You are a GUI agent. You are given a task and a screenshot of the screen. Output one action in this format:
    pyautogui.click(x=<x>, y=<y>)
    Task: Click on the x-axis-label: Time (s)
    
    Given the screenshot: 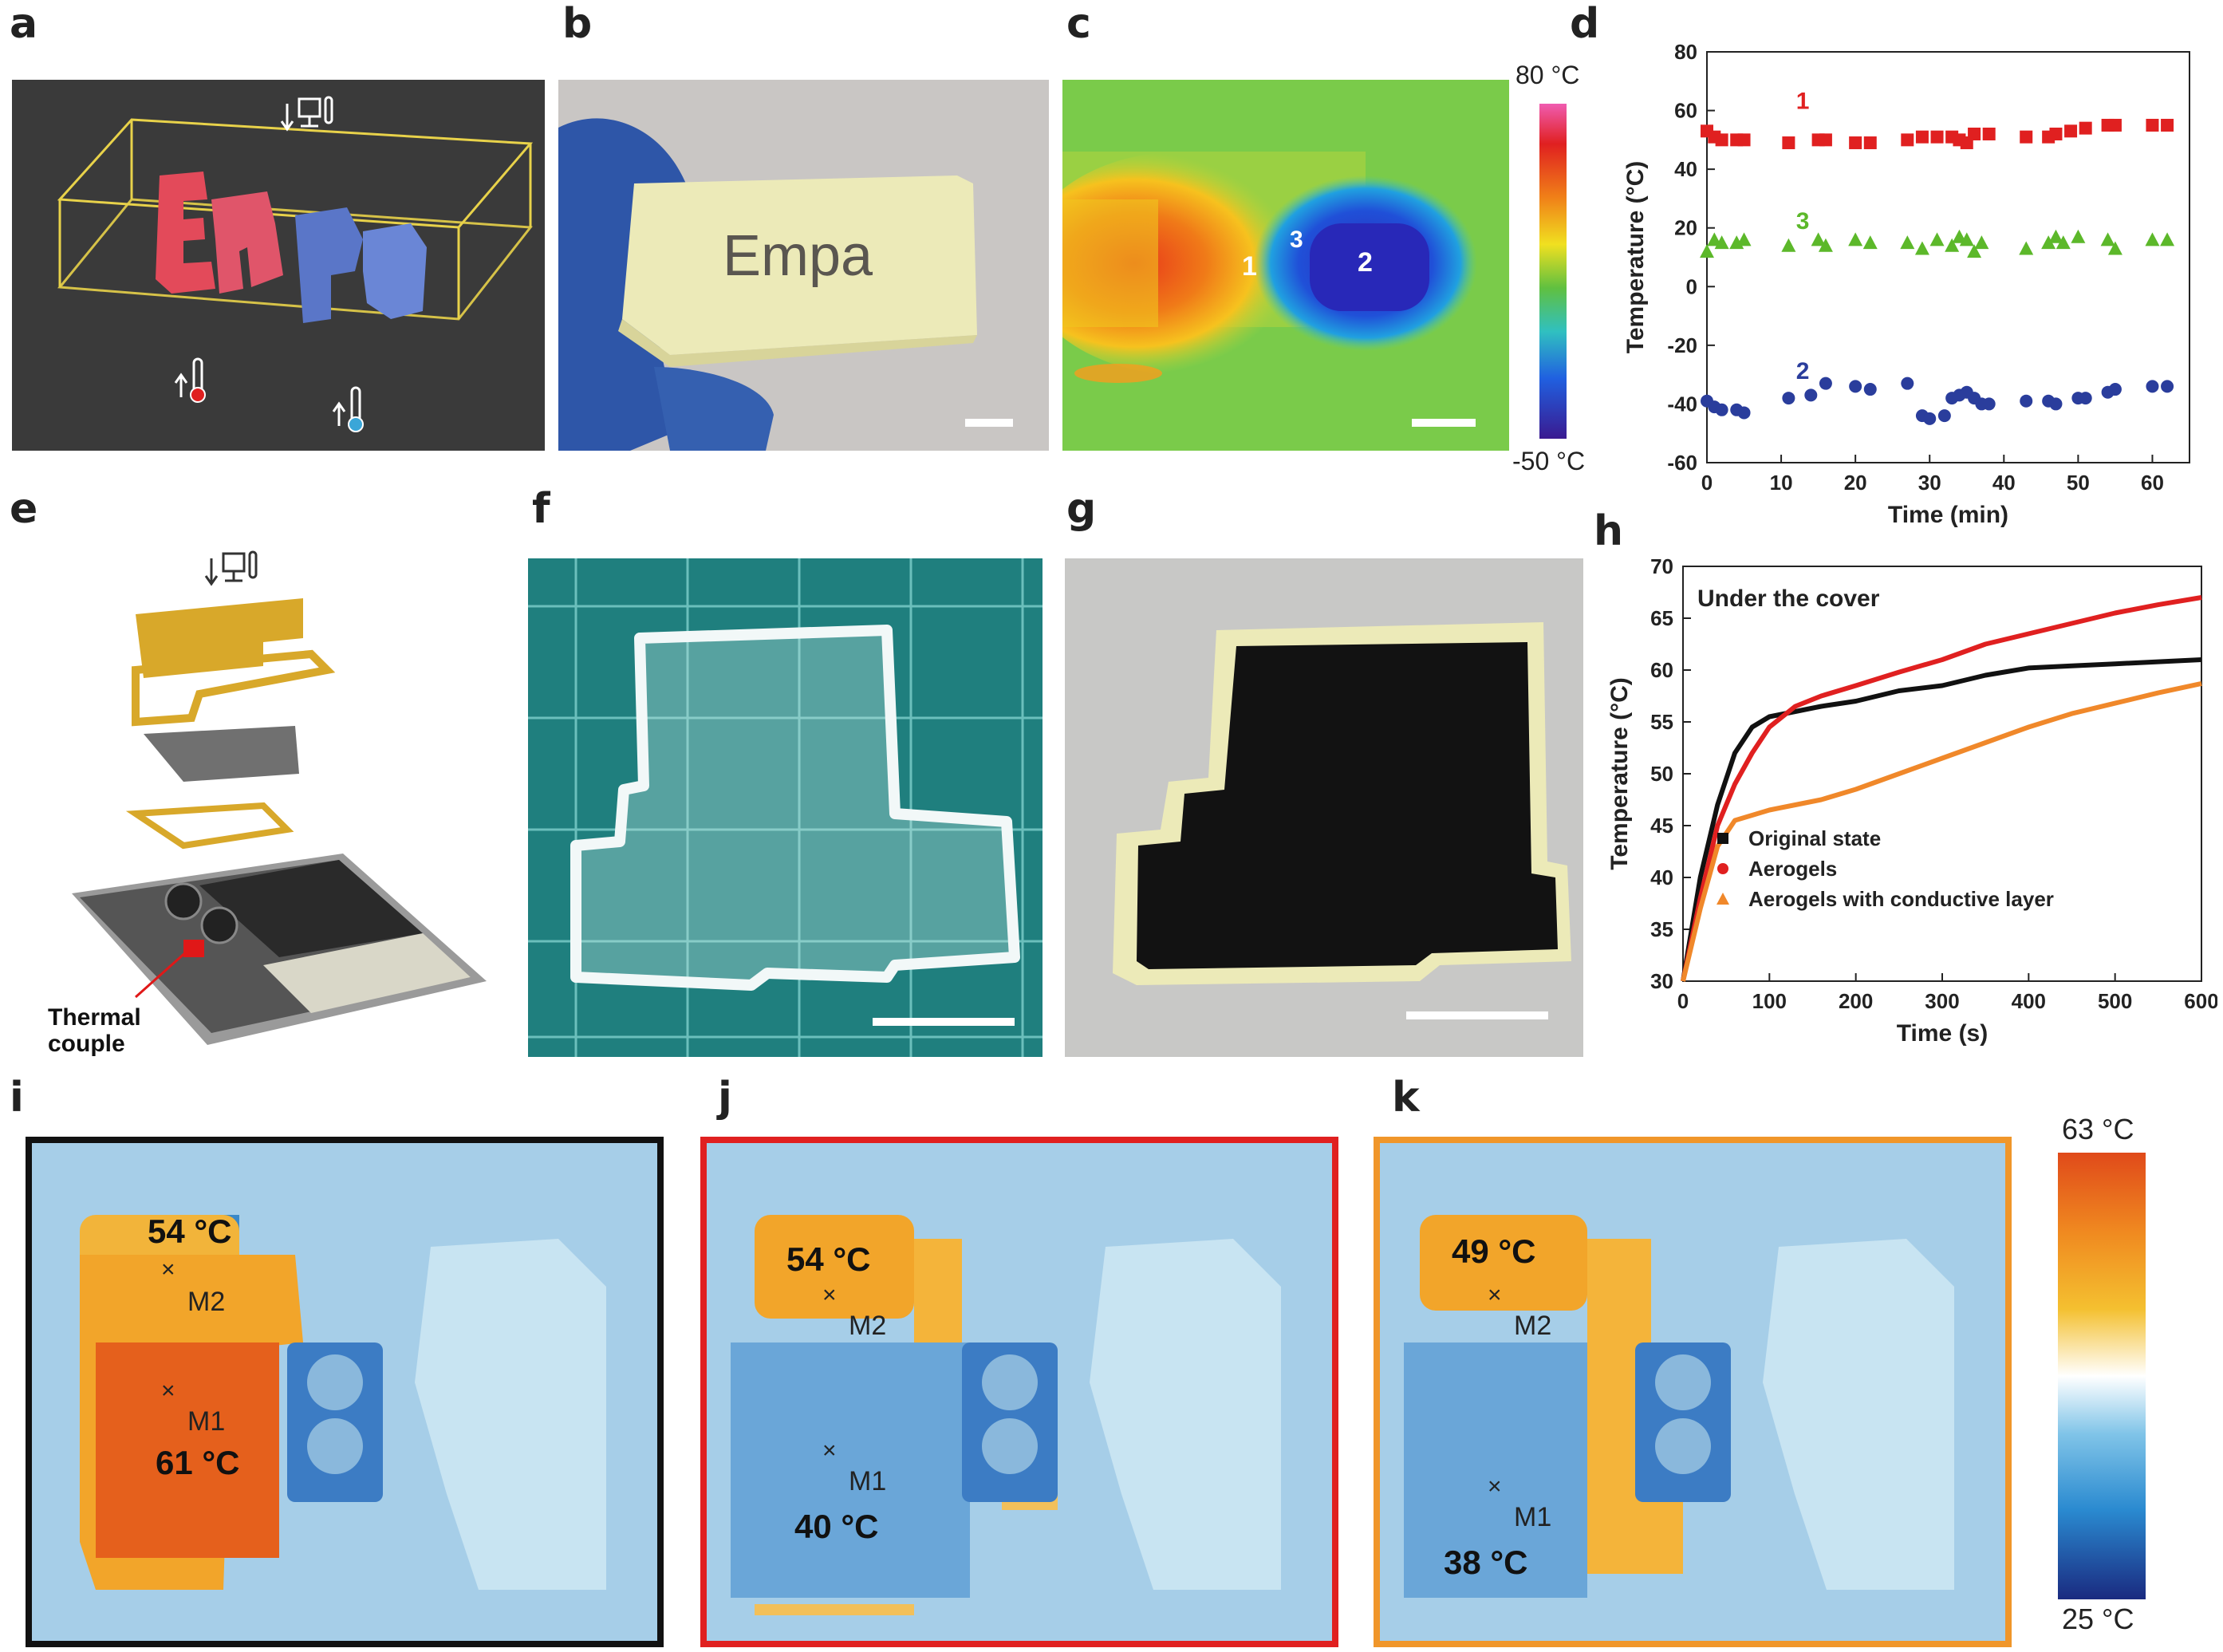 What is the action you would take?
    pyautogui.click(x=1942, y=1033)
    